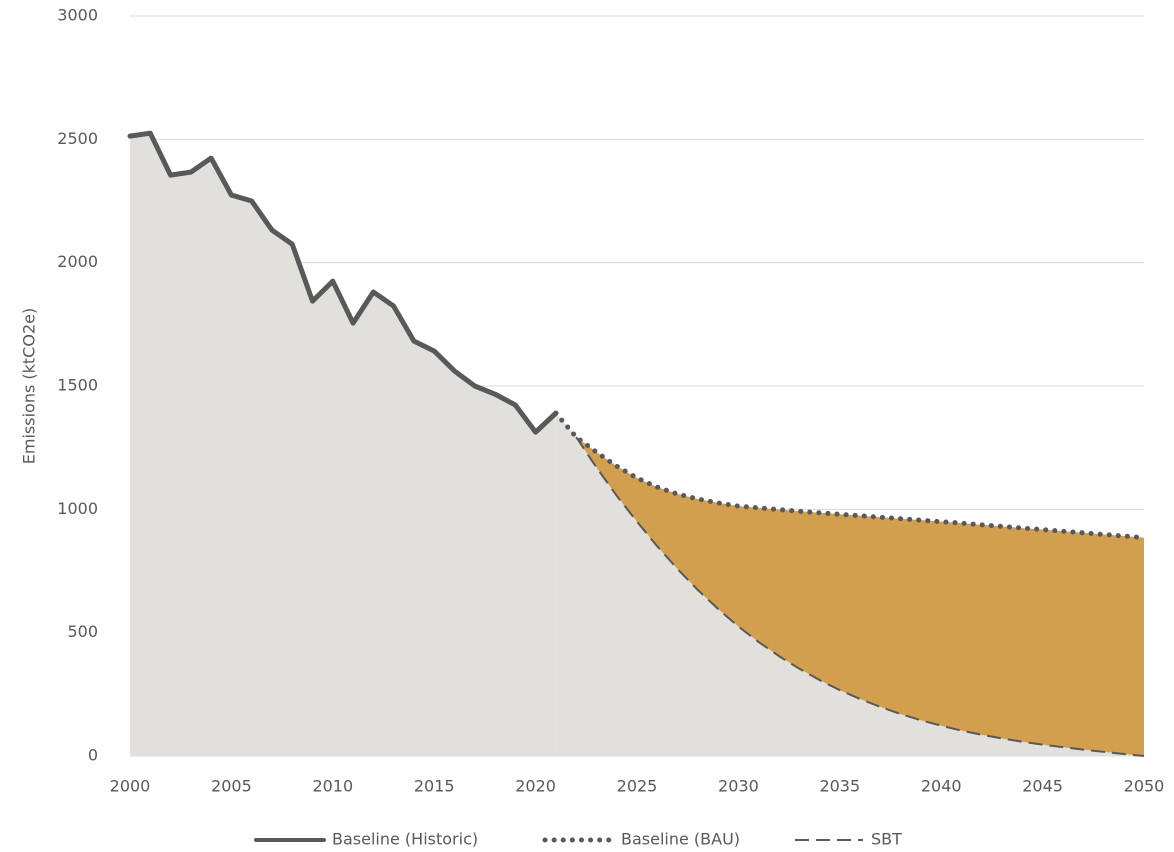  I want to click on x-tick-label: 2010, so click(332, 786).